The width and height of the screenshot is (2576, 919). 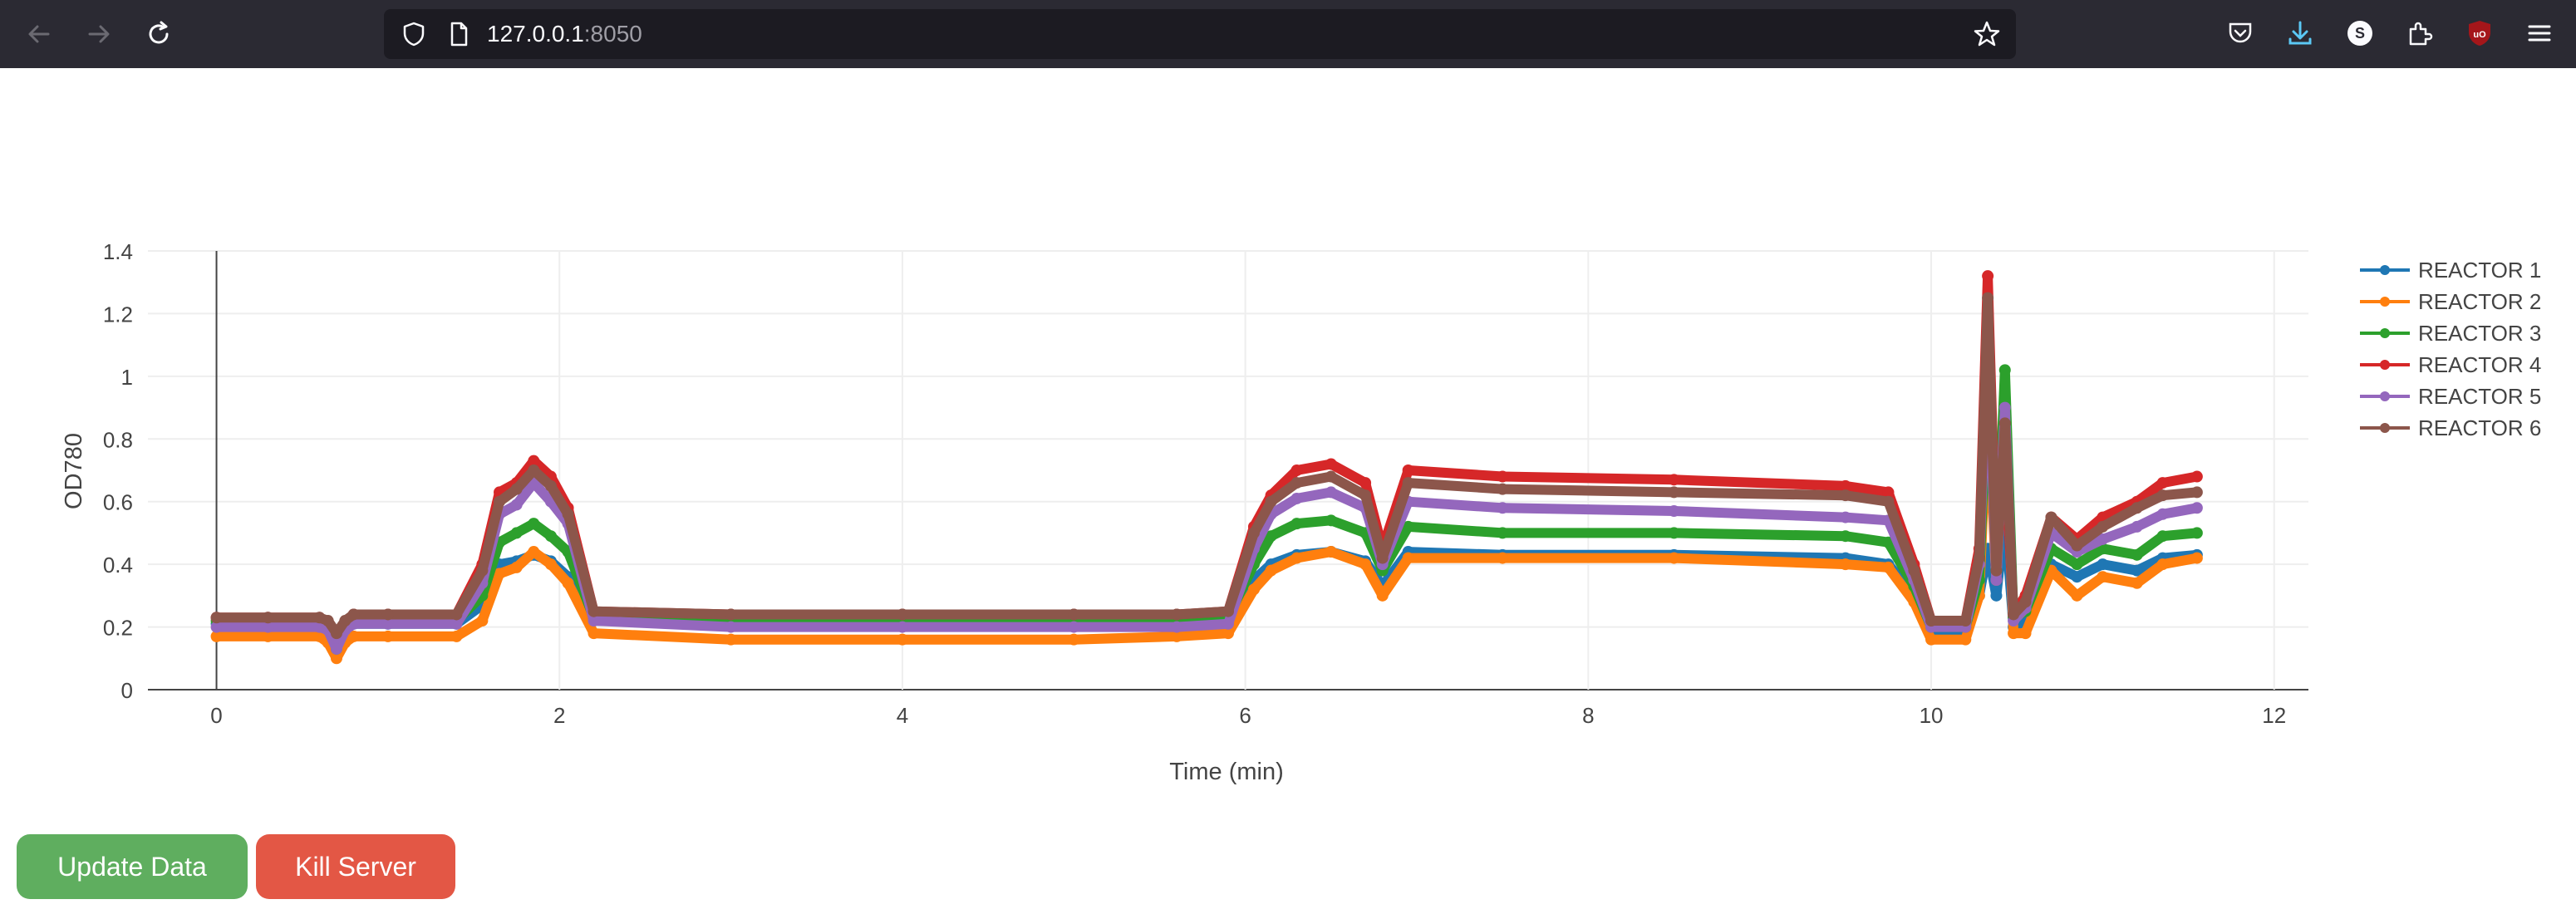 I want to click on extensions-icon, so click(x=2419, y=33).